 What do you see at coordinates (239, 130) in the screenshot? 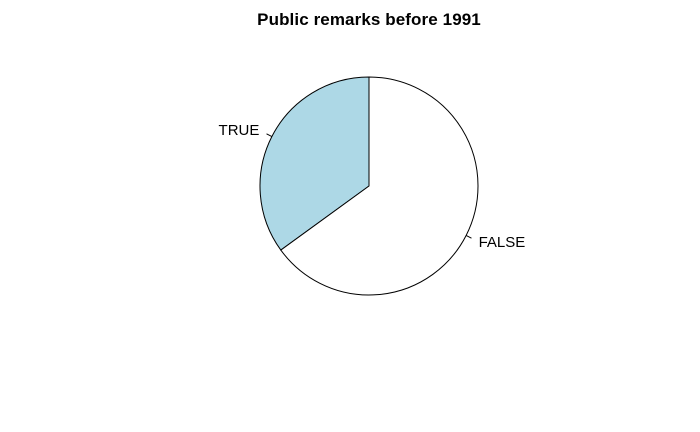
I see `slice-label-true: TRUE` at bounding box center [239, 130].